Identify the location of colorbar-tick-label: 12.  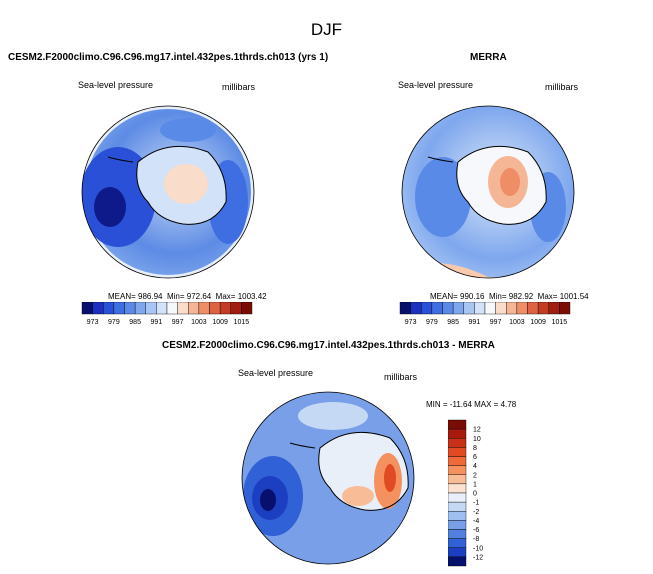
(477, 430).